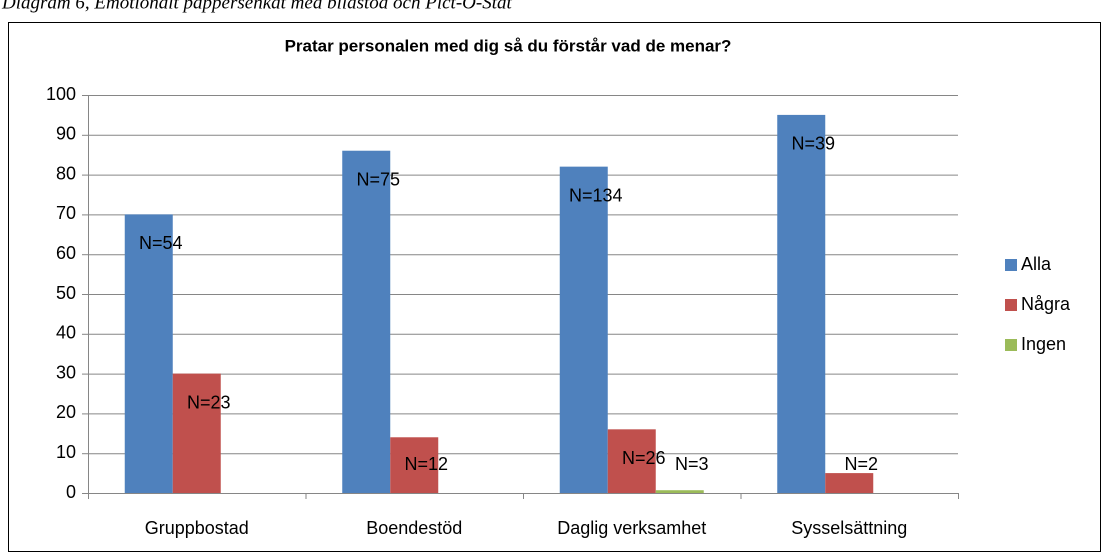  Describe the element at coordinates (426, 464) in the screenshot. I see `n-label: N=12` at that location.